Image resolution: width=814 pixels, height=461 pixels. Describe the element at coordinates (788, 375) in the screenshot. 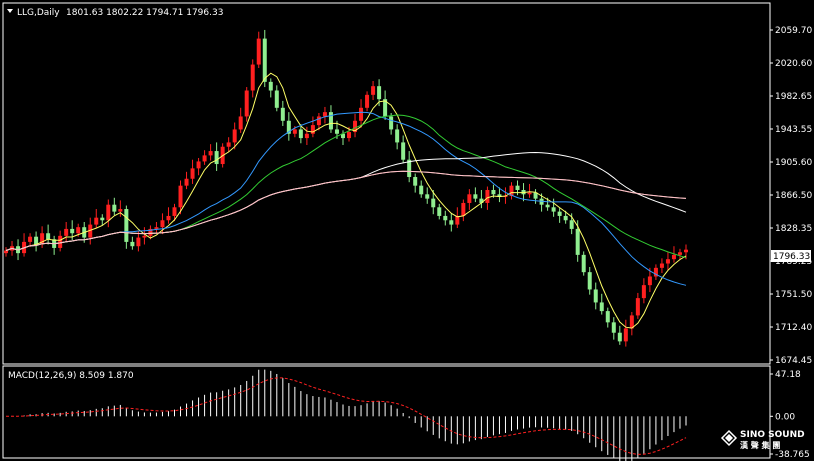

I see `macd-tick-label: 47.18` at that location.